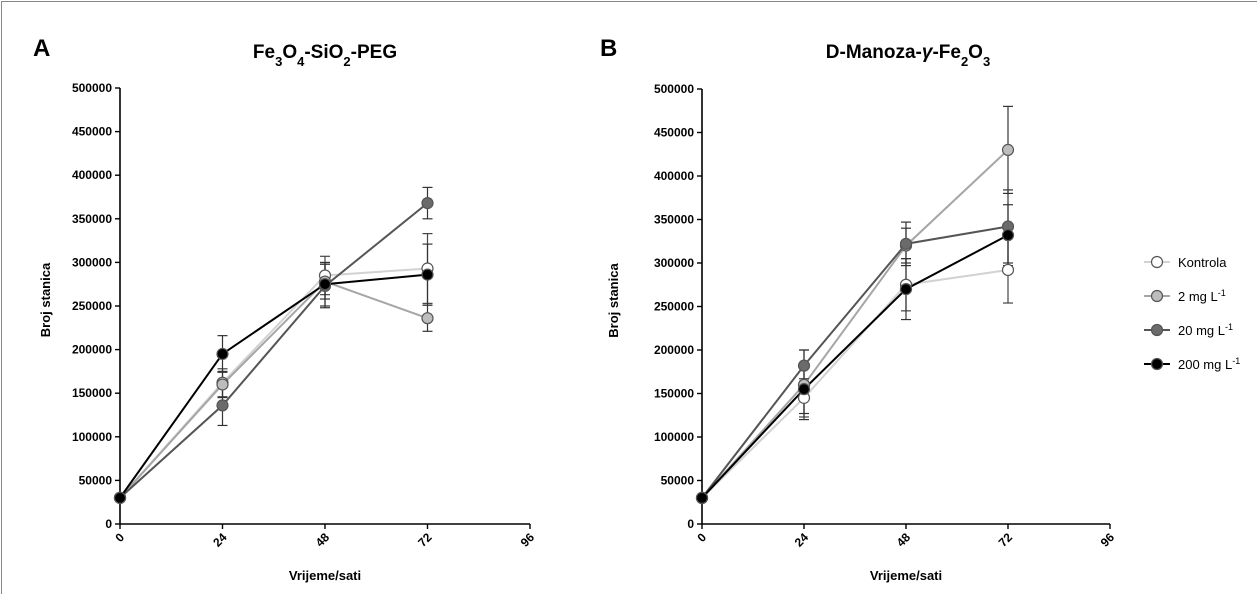  What do you see at coordinates (41, 48) in the screenshot?
I see `panel-letter: A` at bounding box center [41, 48].